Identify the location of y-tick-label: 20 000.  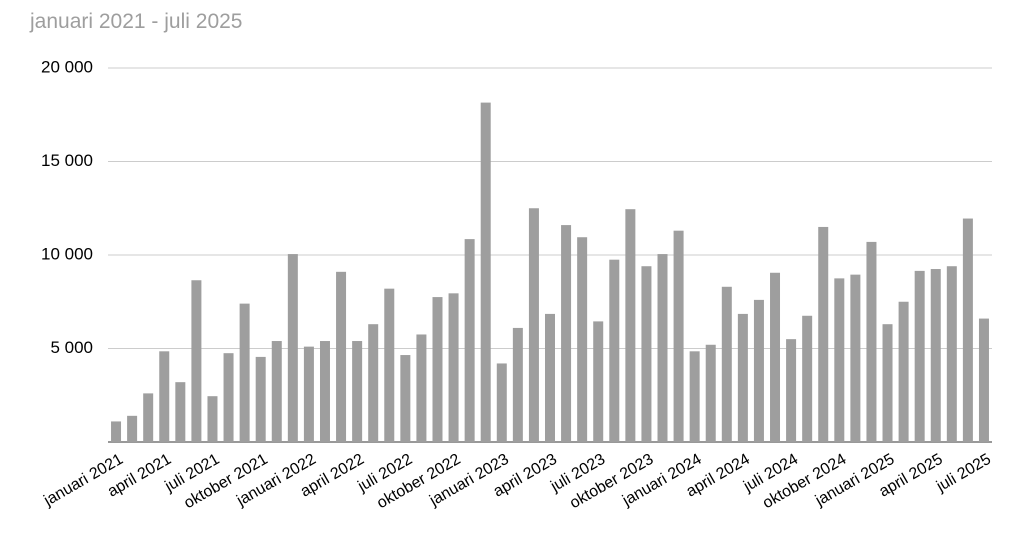
(67, 66).